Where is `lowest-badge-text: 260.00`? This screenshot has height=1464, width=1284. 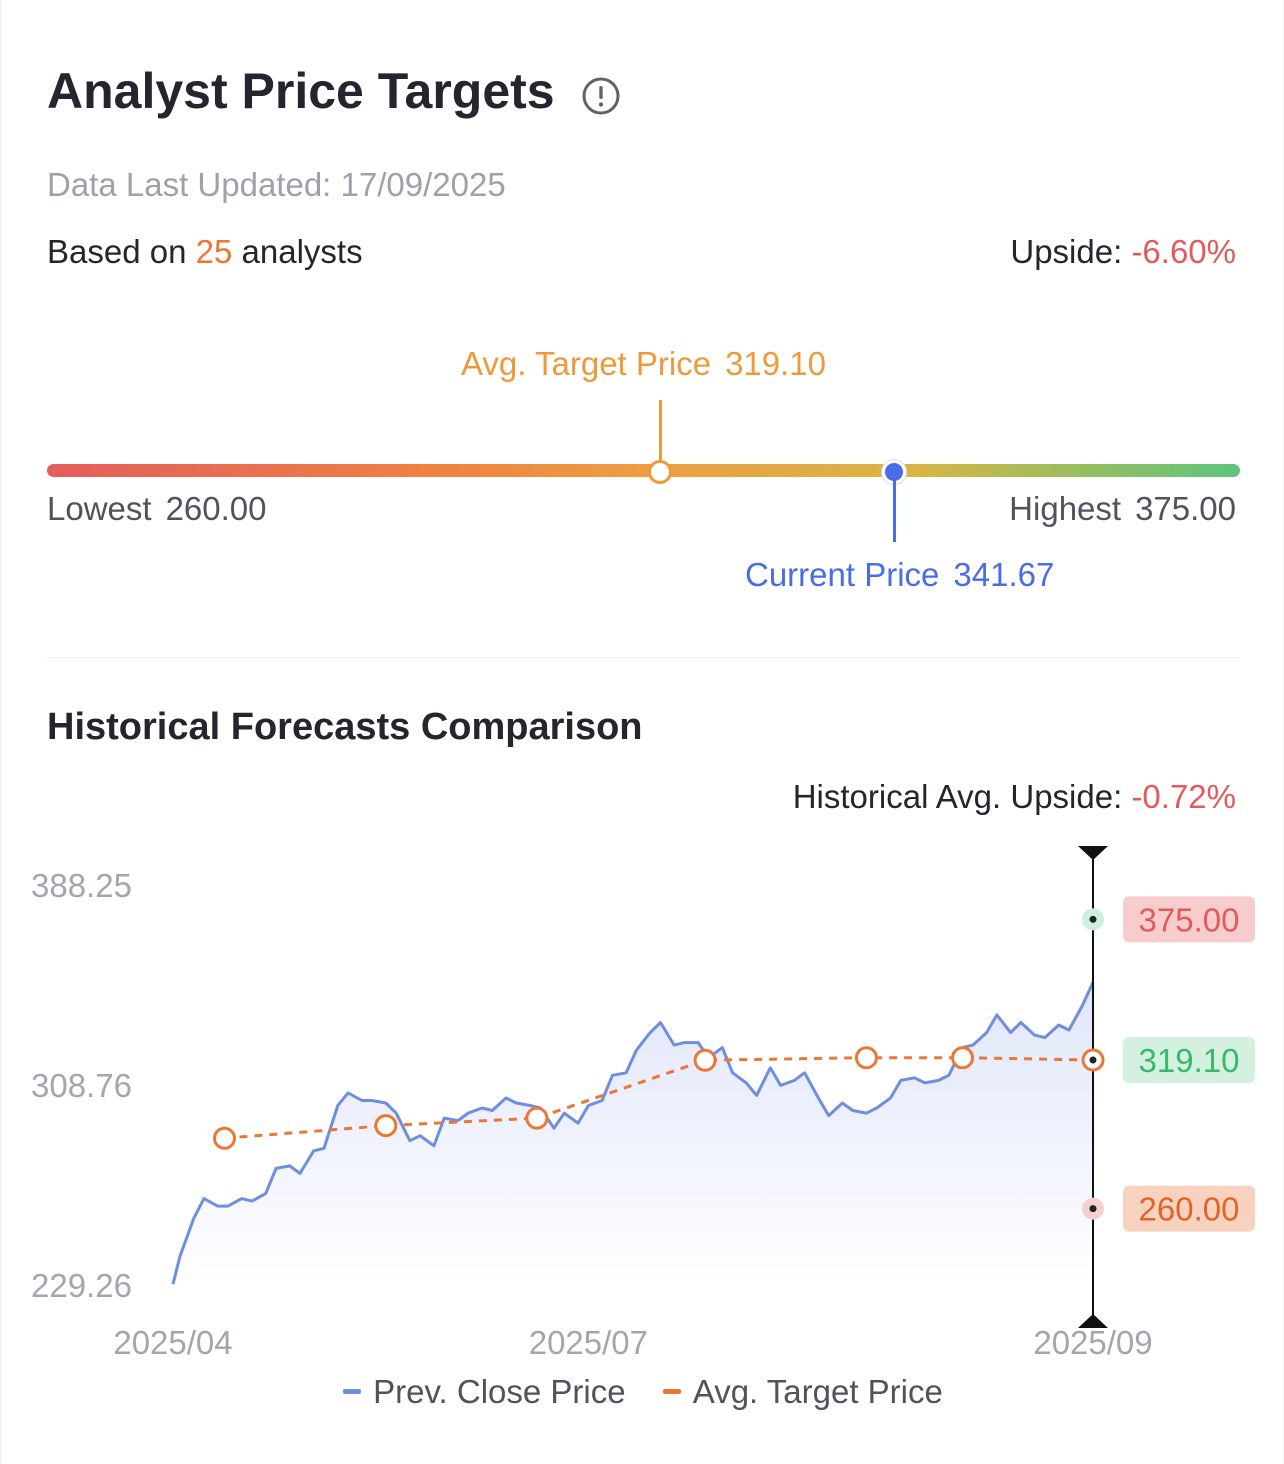
lowest-badge-text: 260.00 is located at coordinates (1189, 1209).